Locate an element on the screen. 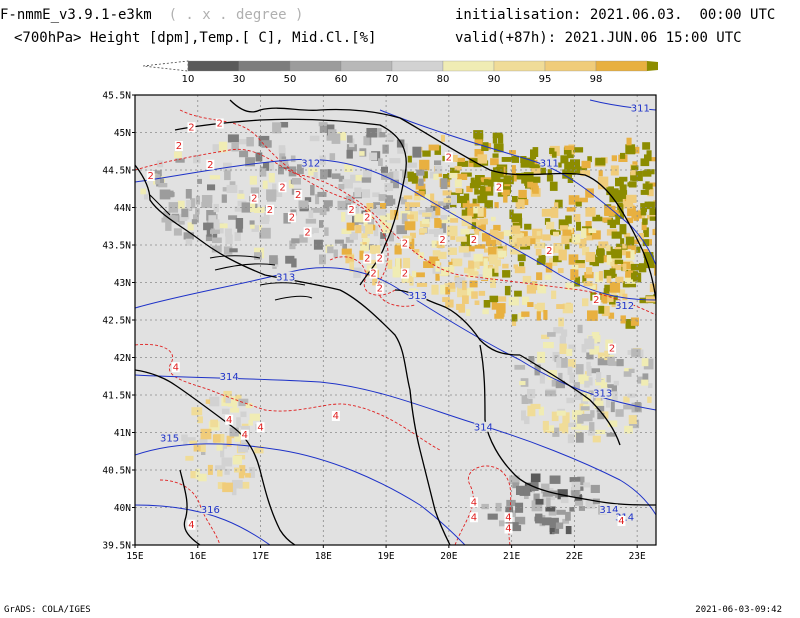 The image size is (800, 618). border-west is located at coordinates (315, 109).